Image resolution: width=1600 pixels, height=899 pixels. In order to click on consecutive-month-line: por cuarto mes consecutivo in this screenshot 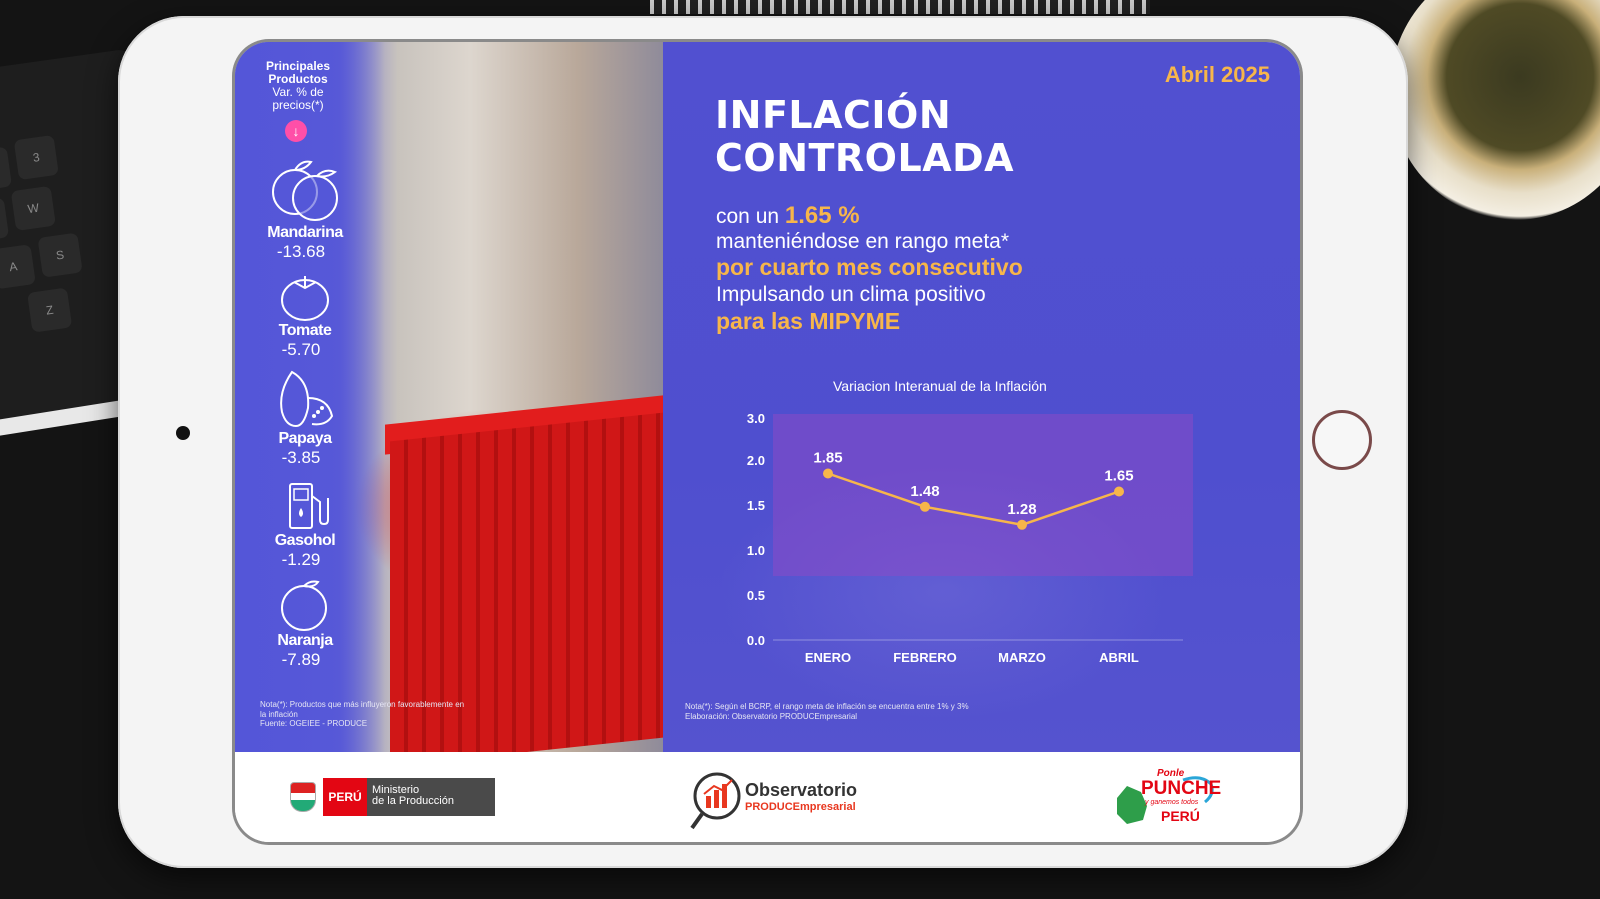, I will do `click(869, 267)`.